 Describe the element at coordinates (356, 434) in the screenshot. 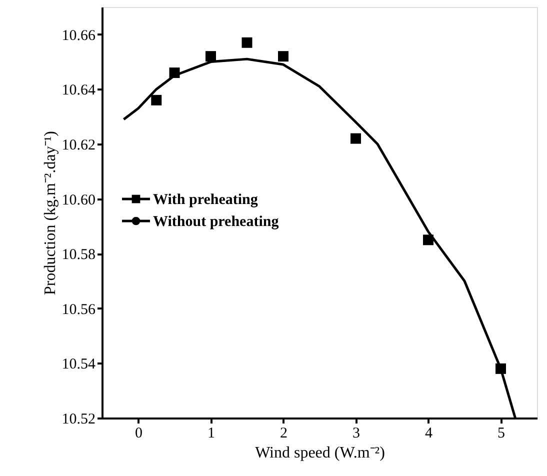

I see `x-tick-label: 3` at that location.